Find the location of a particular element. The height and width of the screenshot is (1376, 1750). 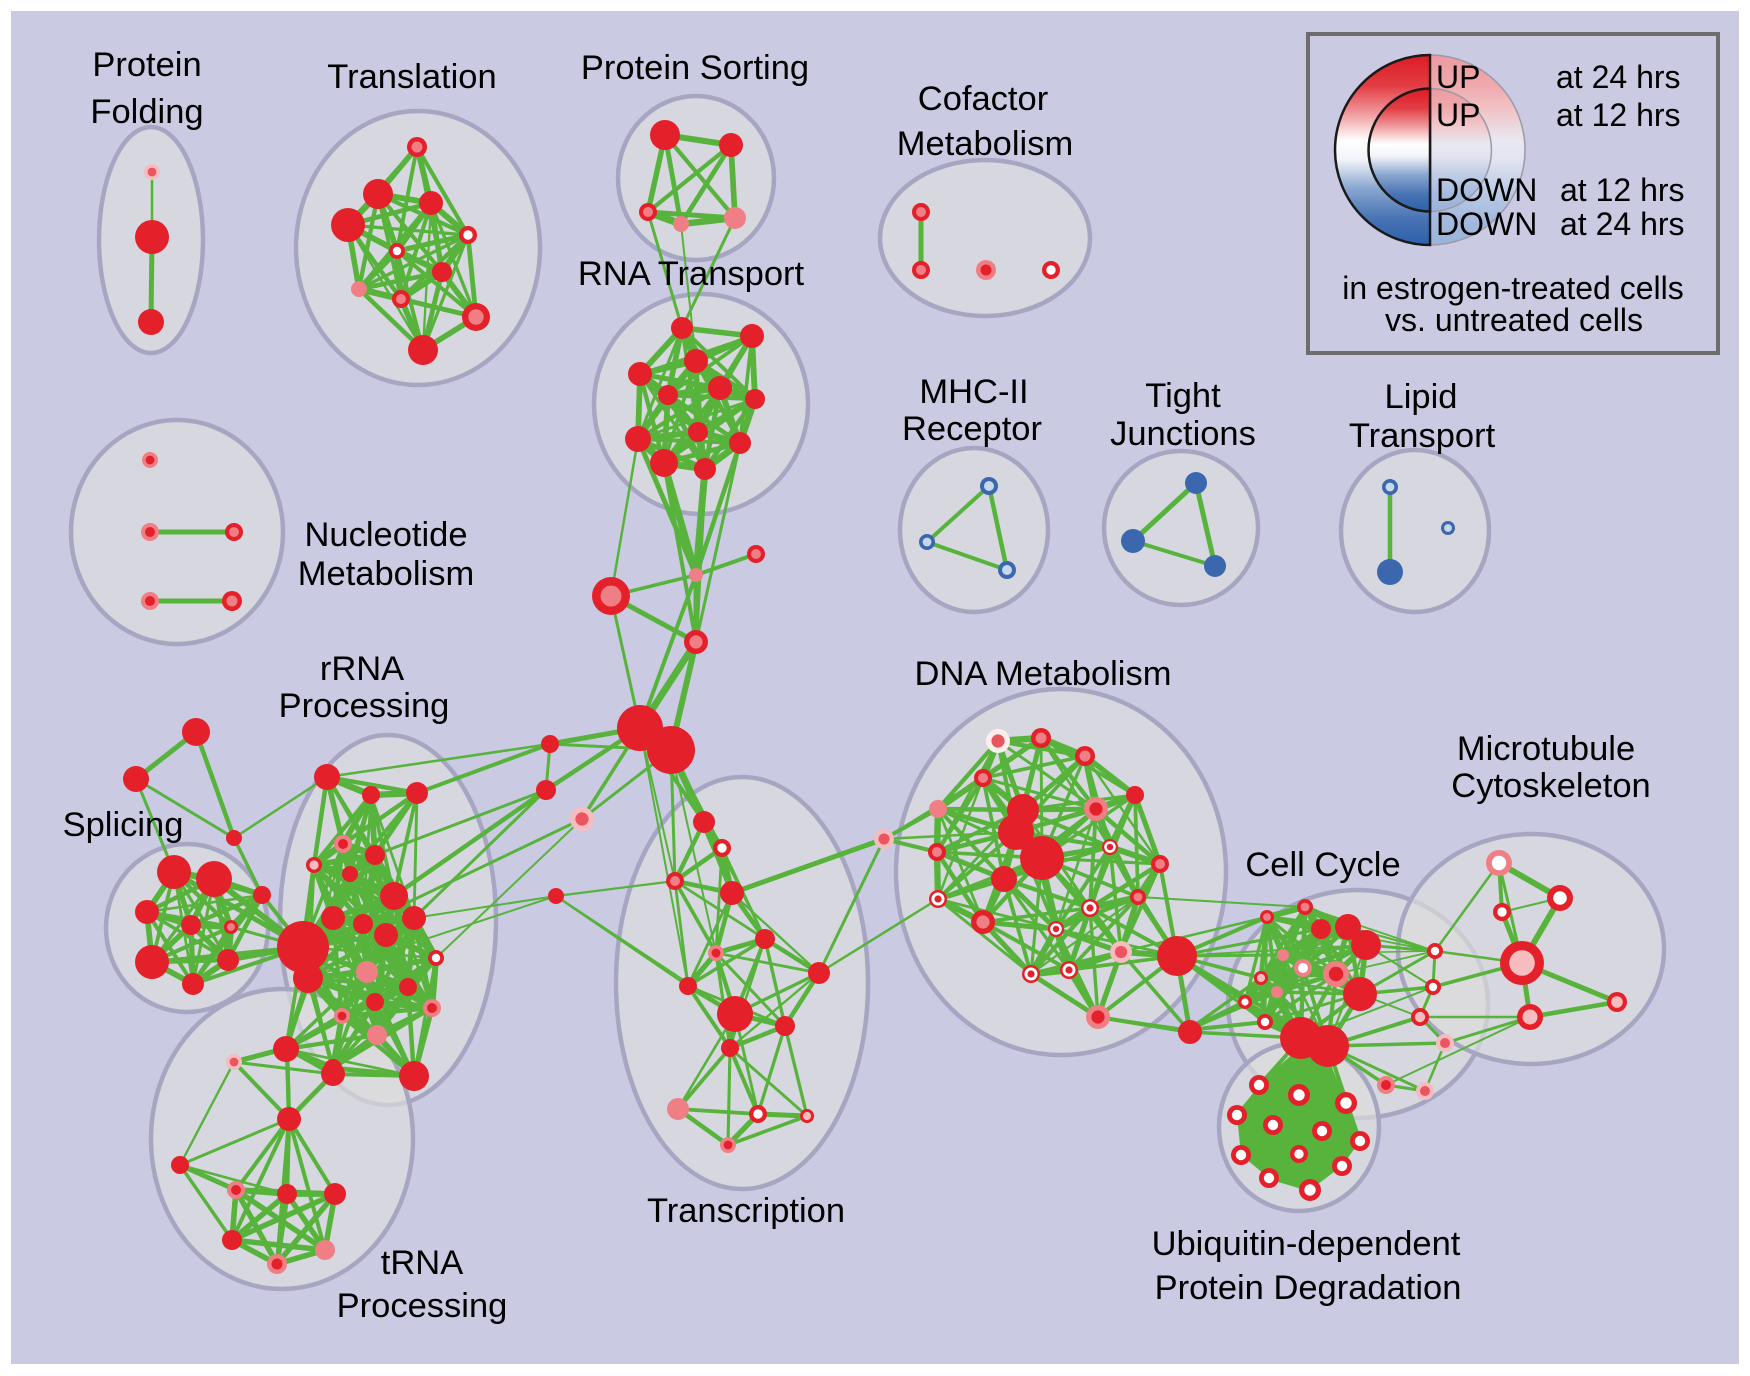

svg-text: Nucleotide is located at coordinates (385, 535).